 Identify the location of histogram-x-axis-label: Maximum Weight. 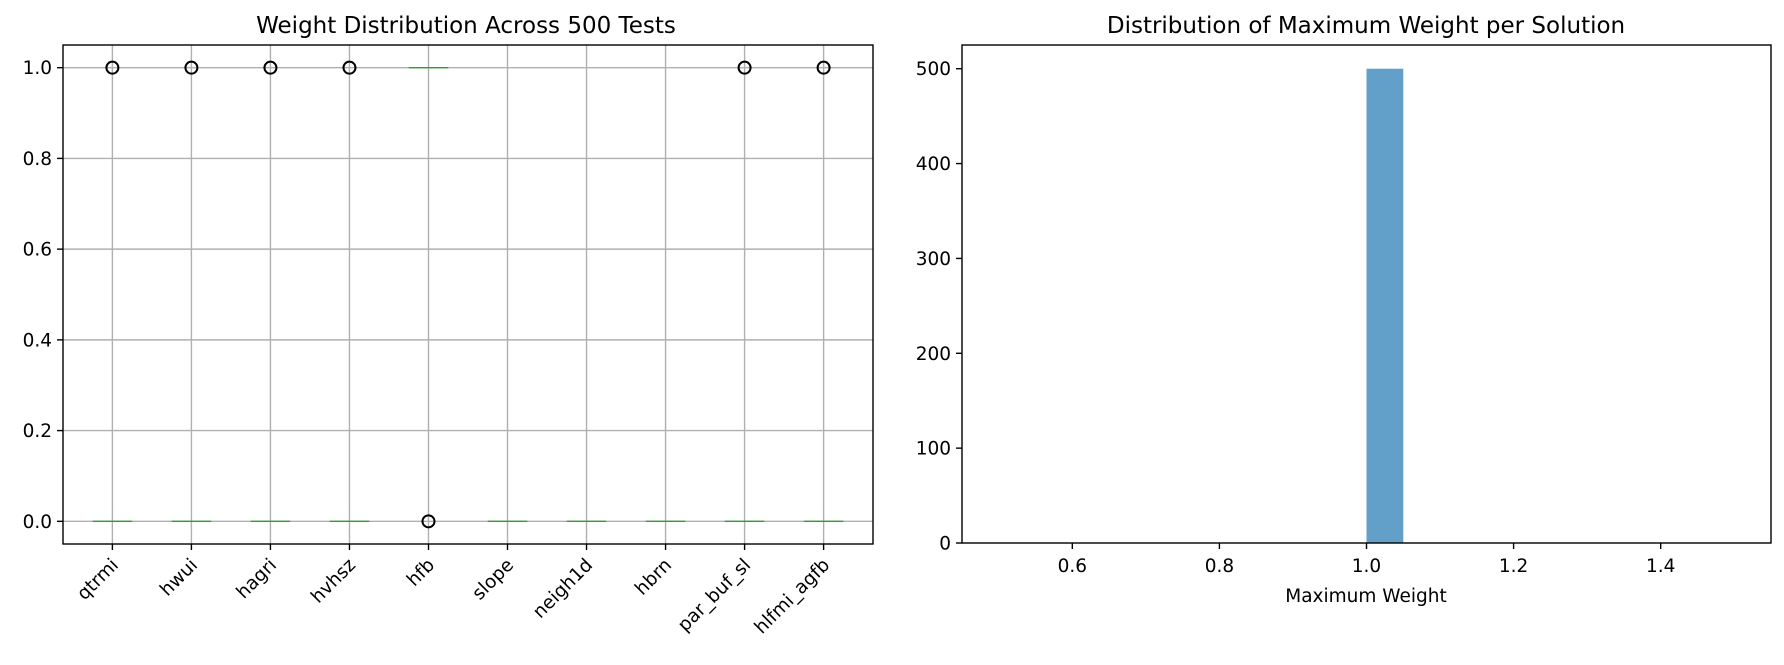
(1366, 596).